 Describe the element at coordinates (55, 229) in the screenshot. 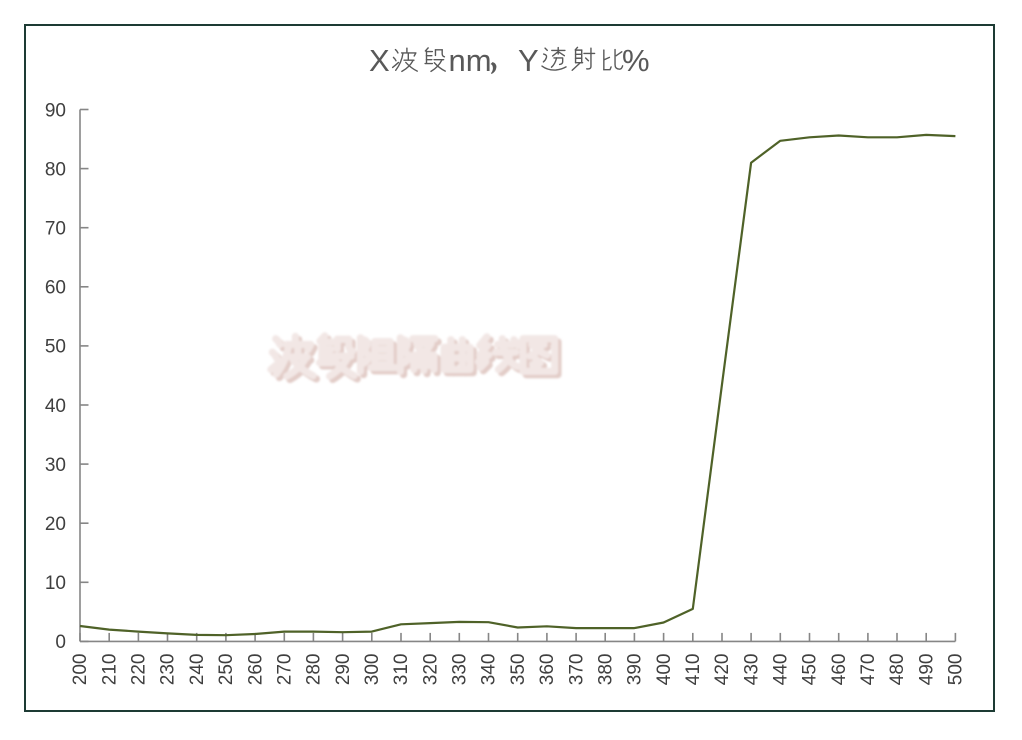

I see `svg-text: 70` at that location.